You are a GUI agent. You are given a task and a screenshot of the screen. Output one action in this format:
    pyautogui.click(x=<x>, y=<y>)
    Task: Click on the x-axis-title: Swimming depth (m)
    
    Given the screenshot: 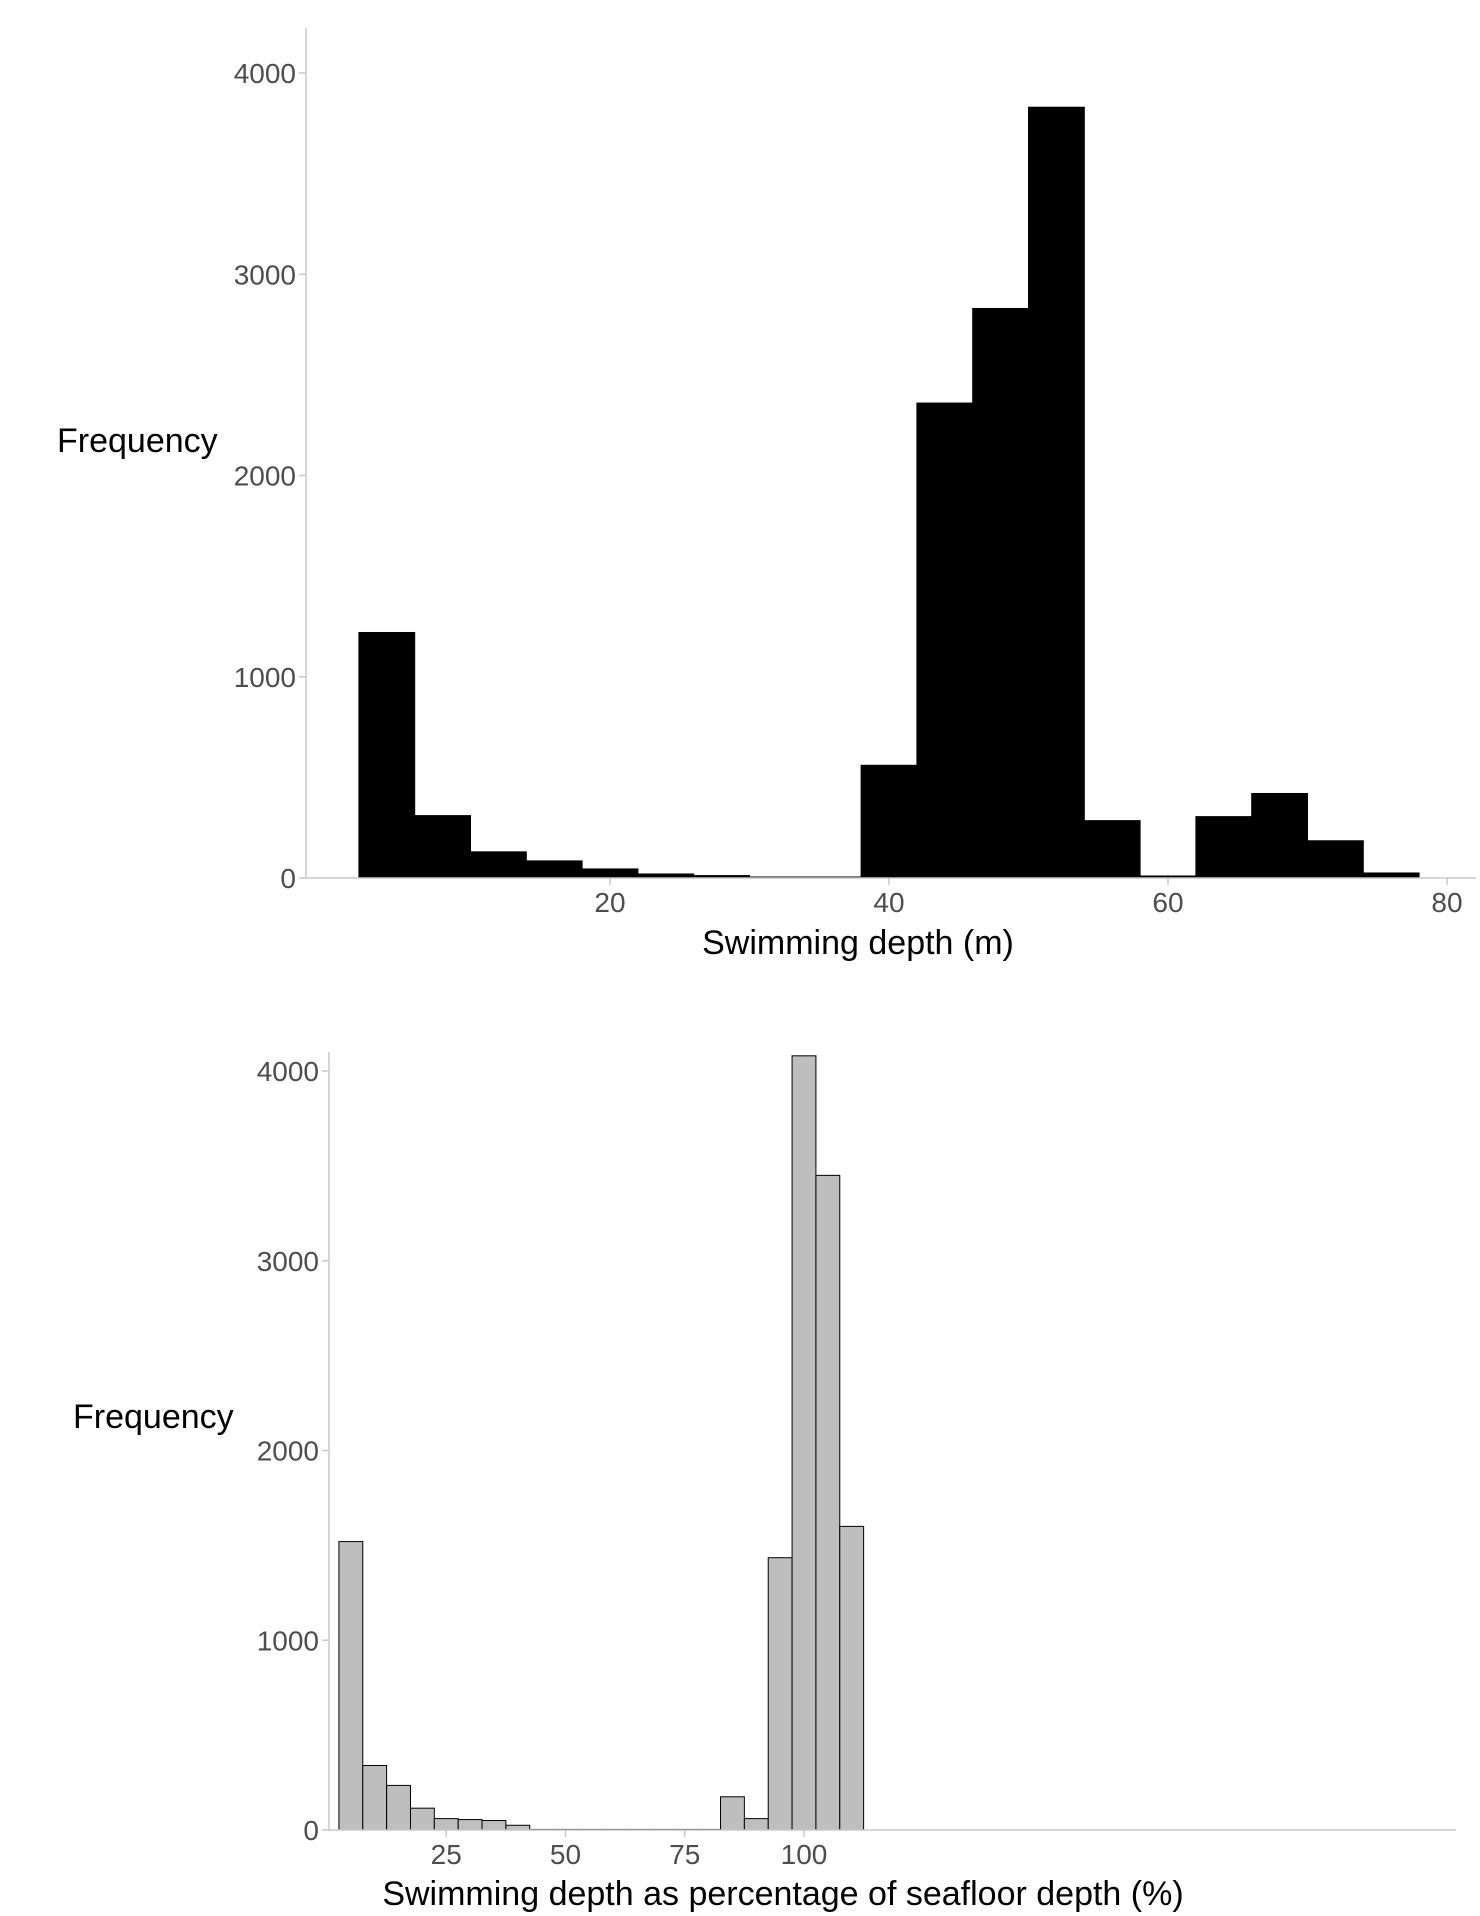 What is the action you would take?
    pyautogui.click(x=858, y=943)
    